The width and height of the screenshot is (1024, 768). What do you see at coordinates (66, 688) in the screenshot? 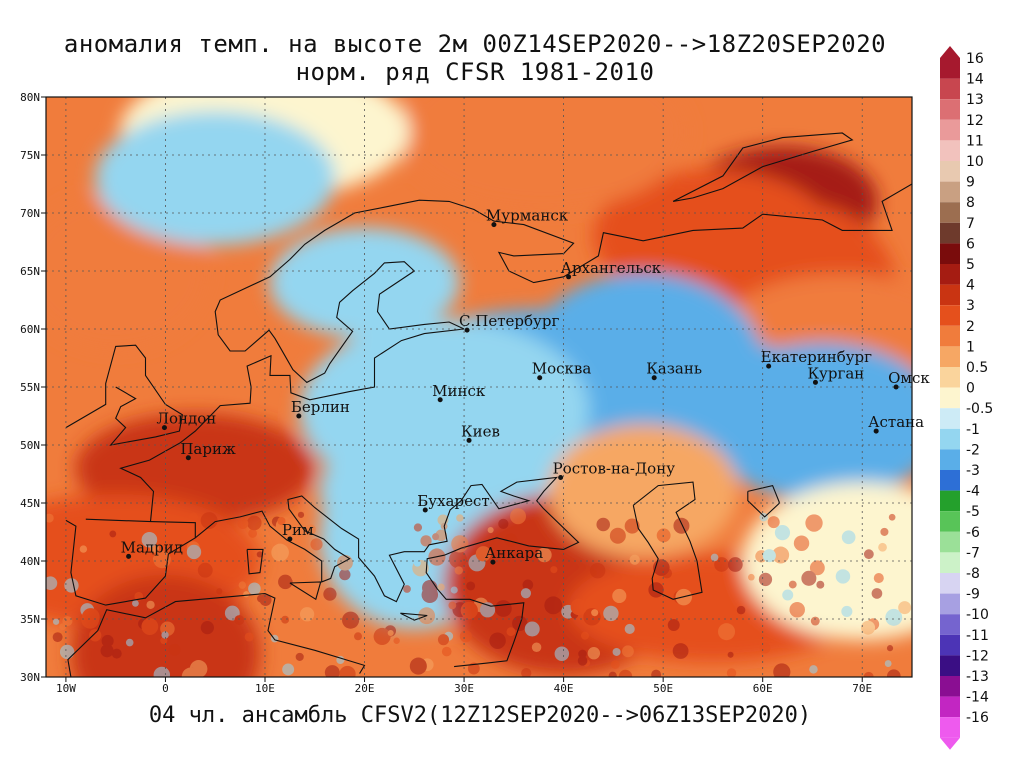
I see `x-tick-label: 10W` at bounding box center [66, 688].